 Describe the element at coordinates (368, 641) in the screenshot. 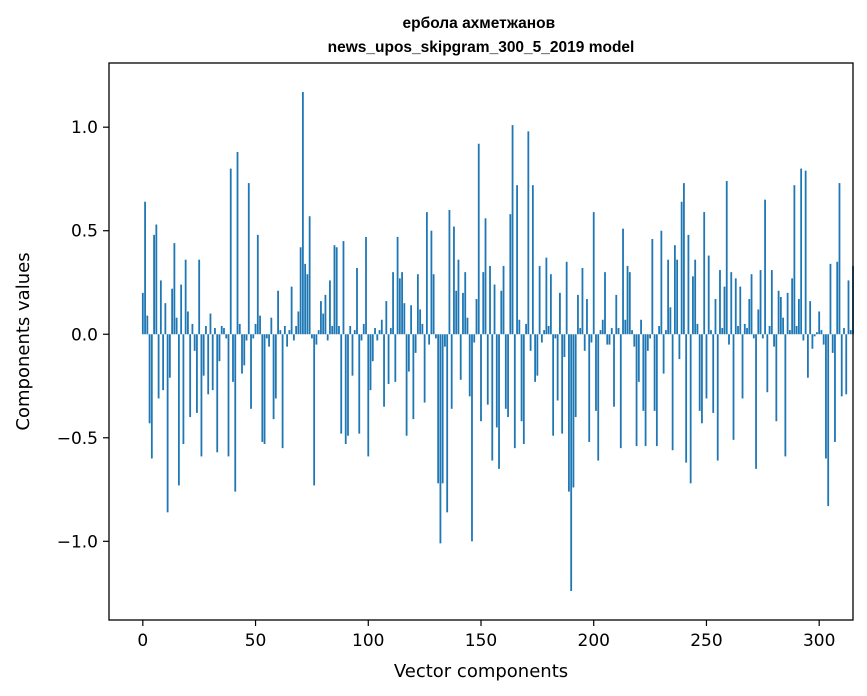

I see `x-tick-label: 100` at that location.